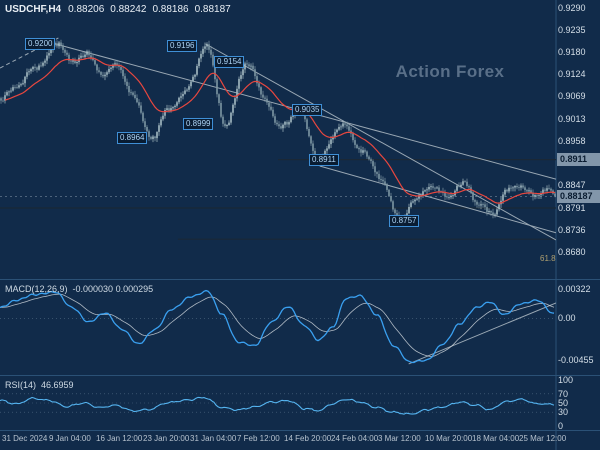  I want to click on time-axis-label: 16 Jan 12:00, so click(119, 438).